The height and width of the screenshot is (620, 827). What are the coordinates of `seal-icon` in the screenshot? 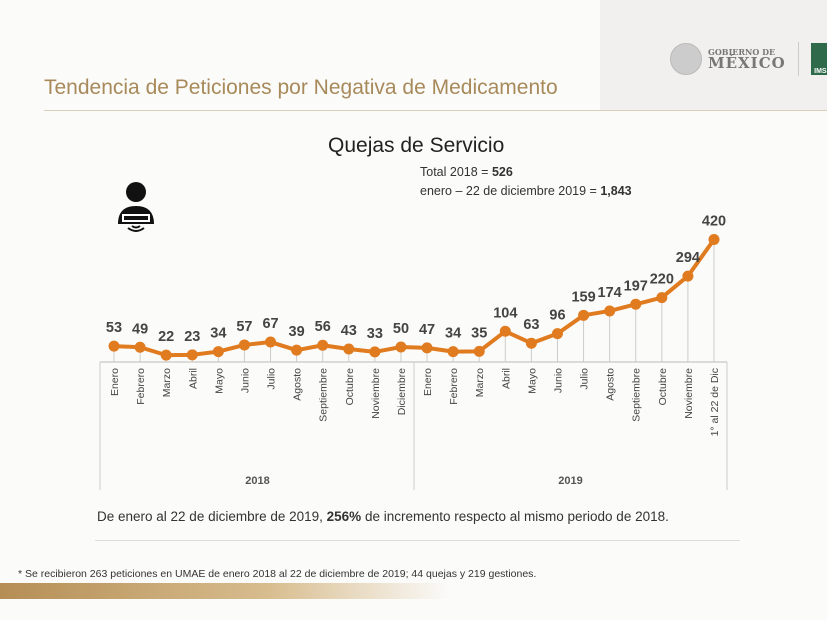 It's located at (686, 59).